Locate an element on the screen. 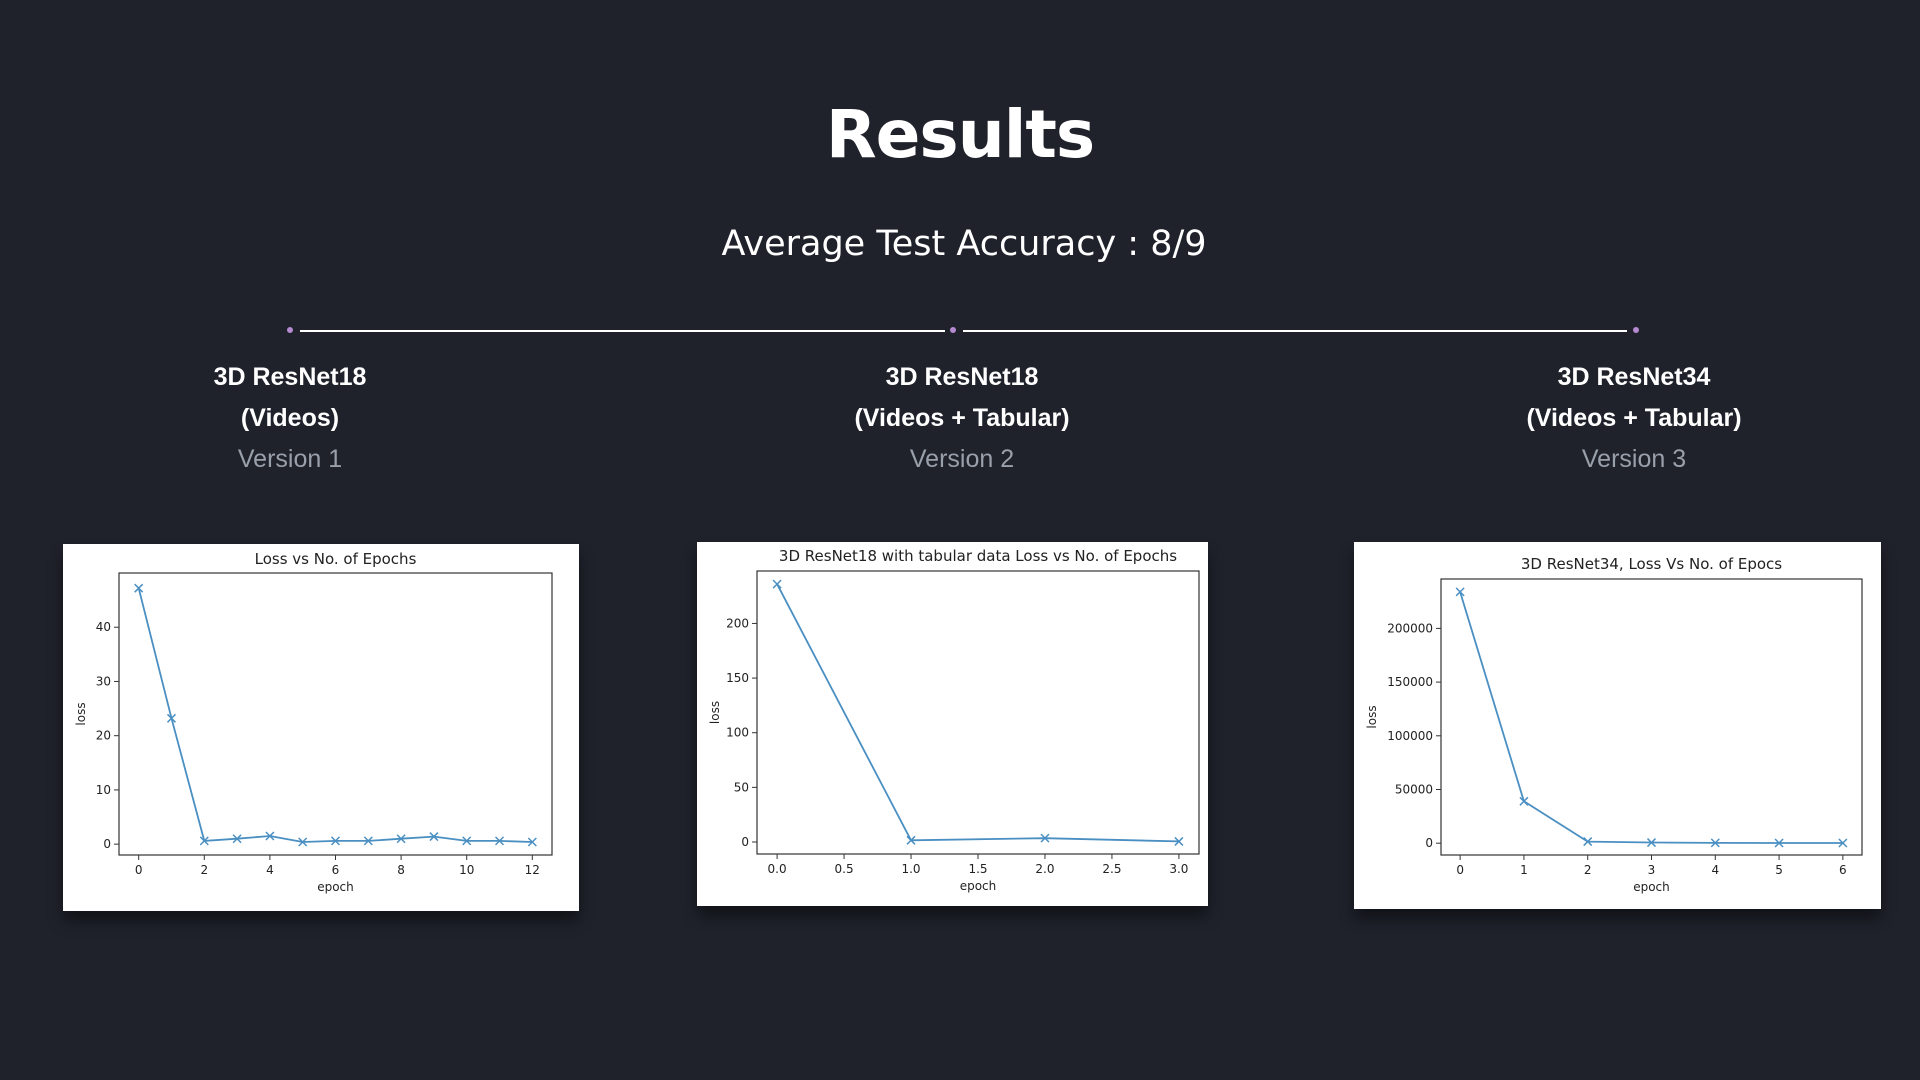 The width and height of the screenshot is (1920, 1080). model-version: Version 1 is located at coordinates (290, 459).